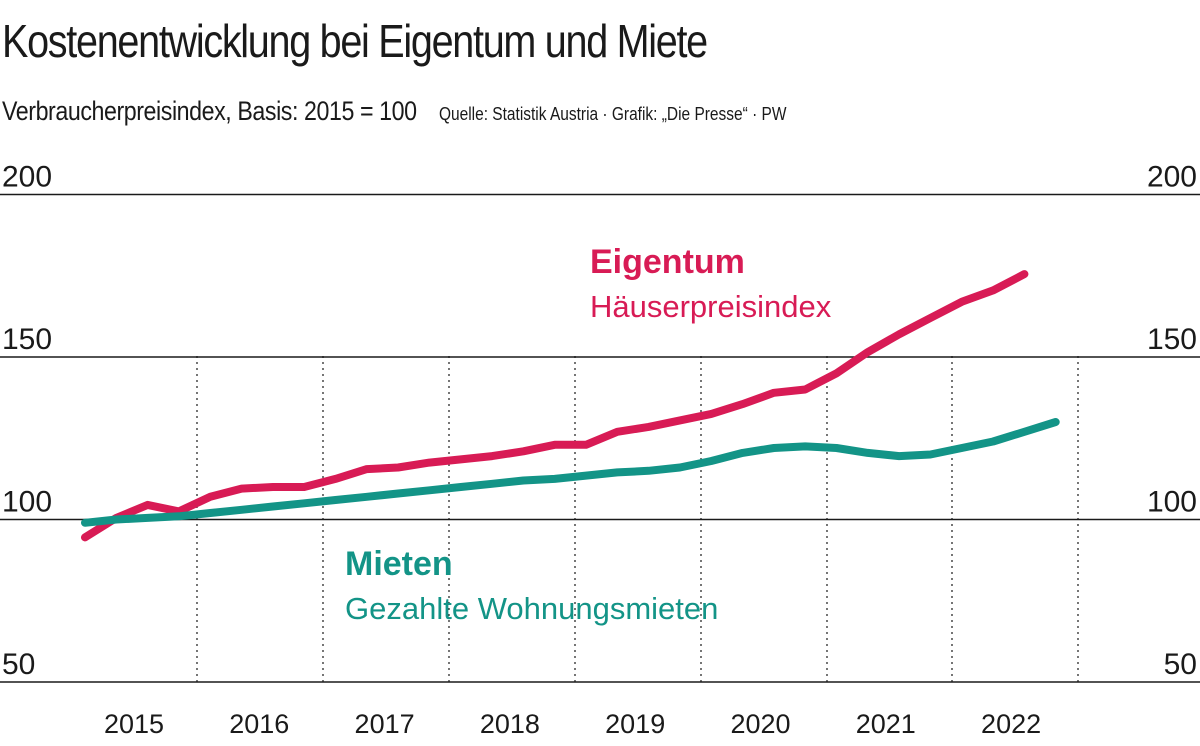 The image size is (1200, 746). Describe the element at coordinates (1172, 339) in the screenshot. I see `y-tick-label-right: 150` at that location.